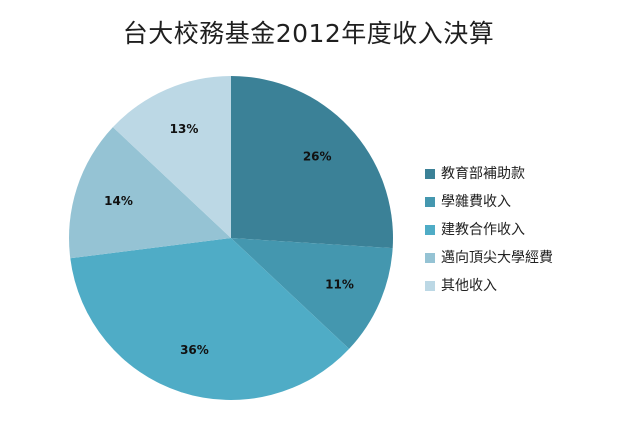 The image size is (617, 436). What do you see at coordinates (483, 174) in the screenshot?
I see `legend-label-moe-subsidy: 教育部補助款` at bounding box center [483, 174].